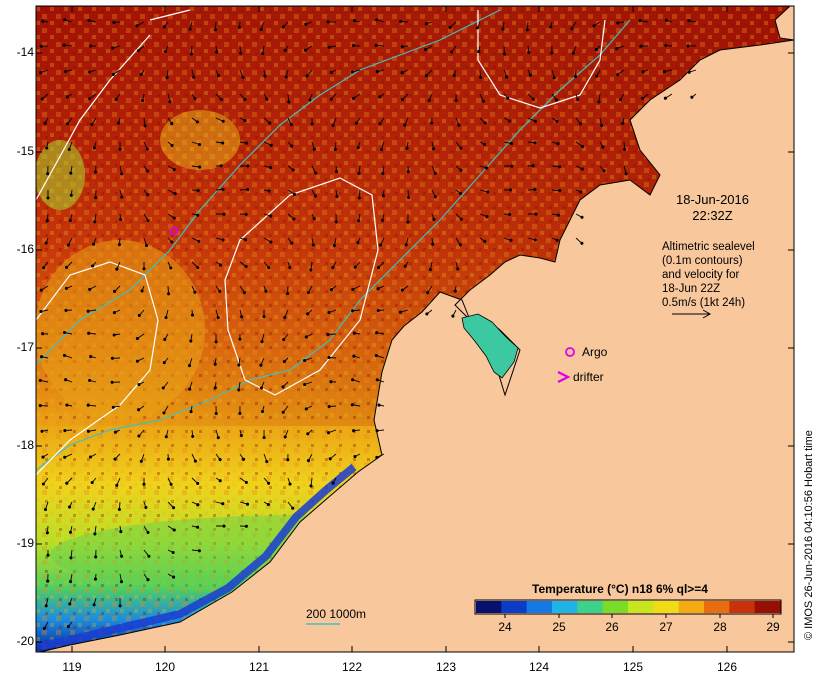  I want to click on reference-velocity-arrow, so click(692, 314).